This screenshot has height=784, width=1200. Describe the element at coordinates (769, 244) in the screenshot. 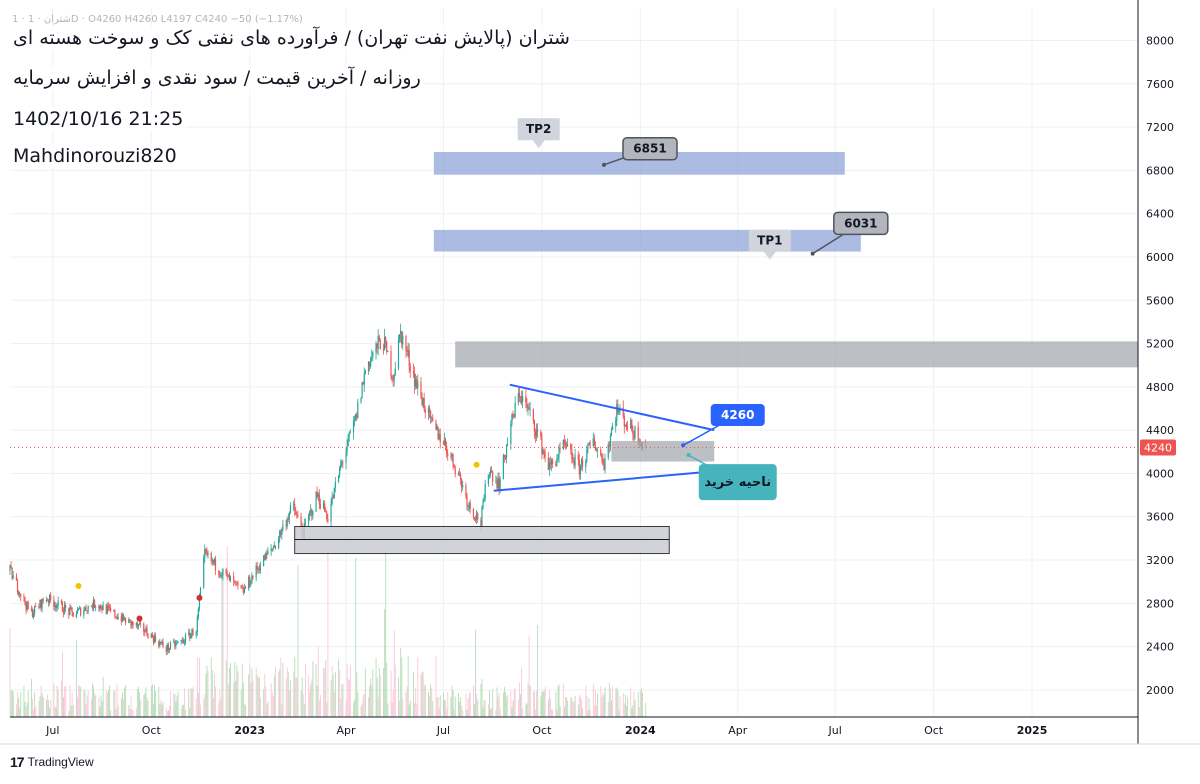

I see `callout-tp1: TP1` at that location.